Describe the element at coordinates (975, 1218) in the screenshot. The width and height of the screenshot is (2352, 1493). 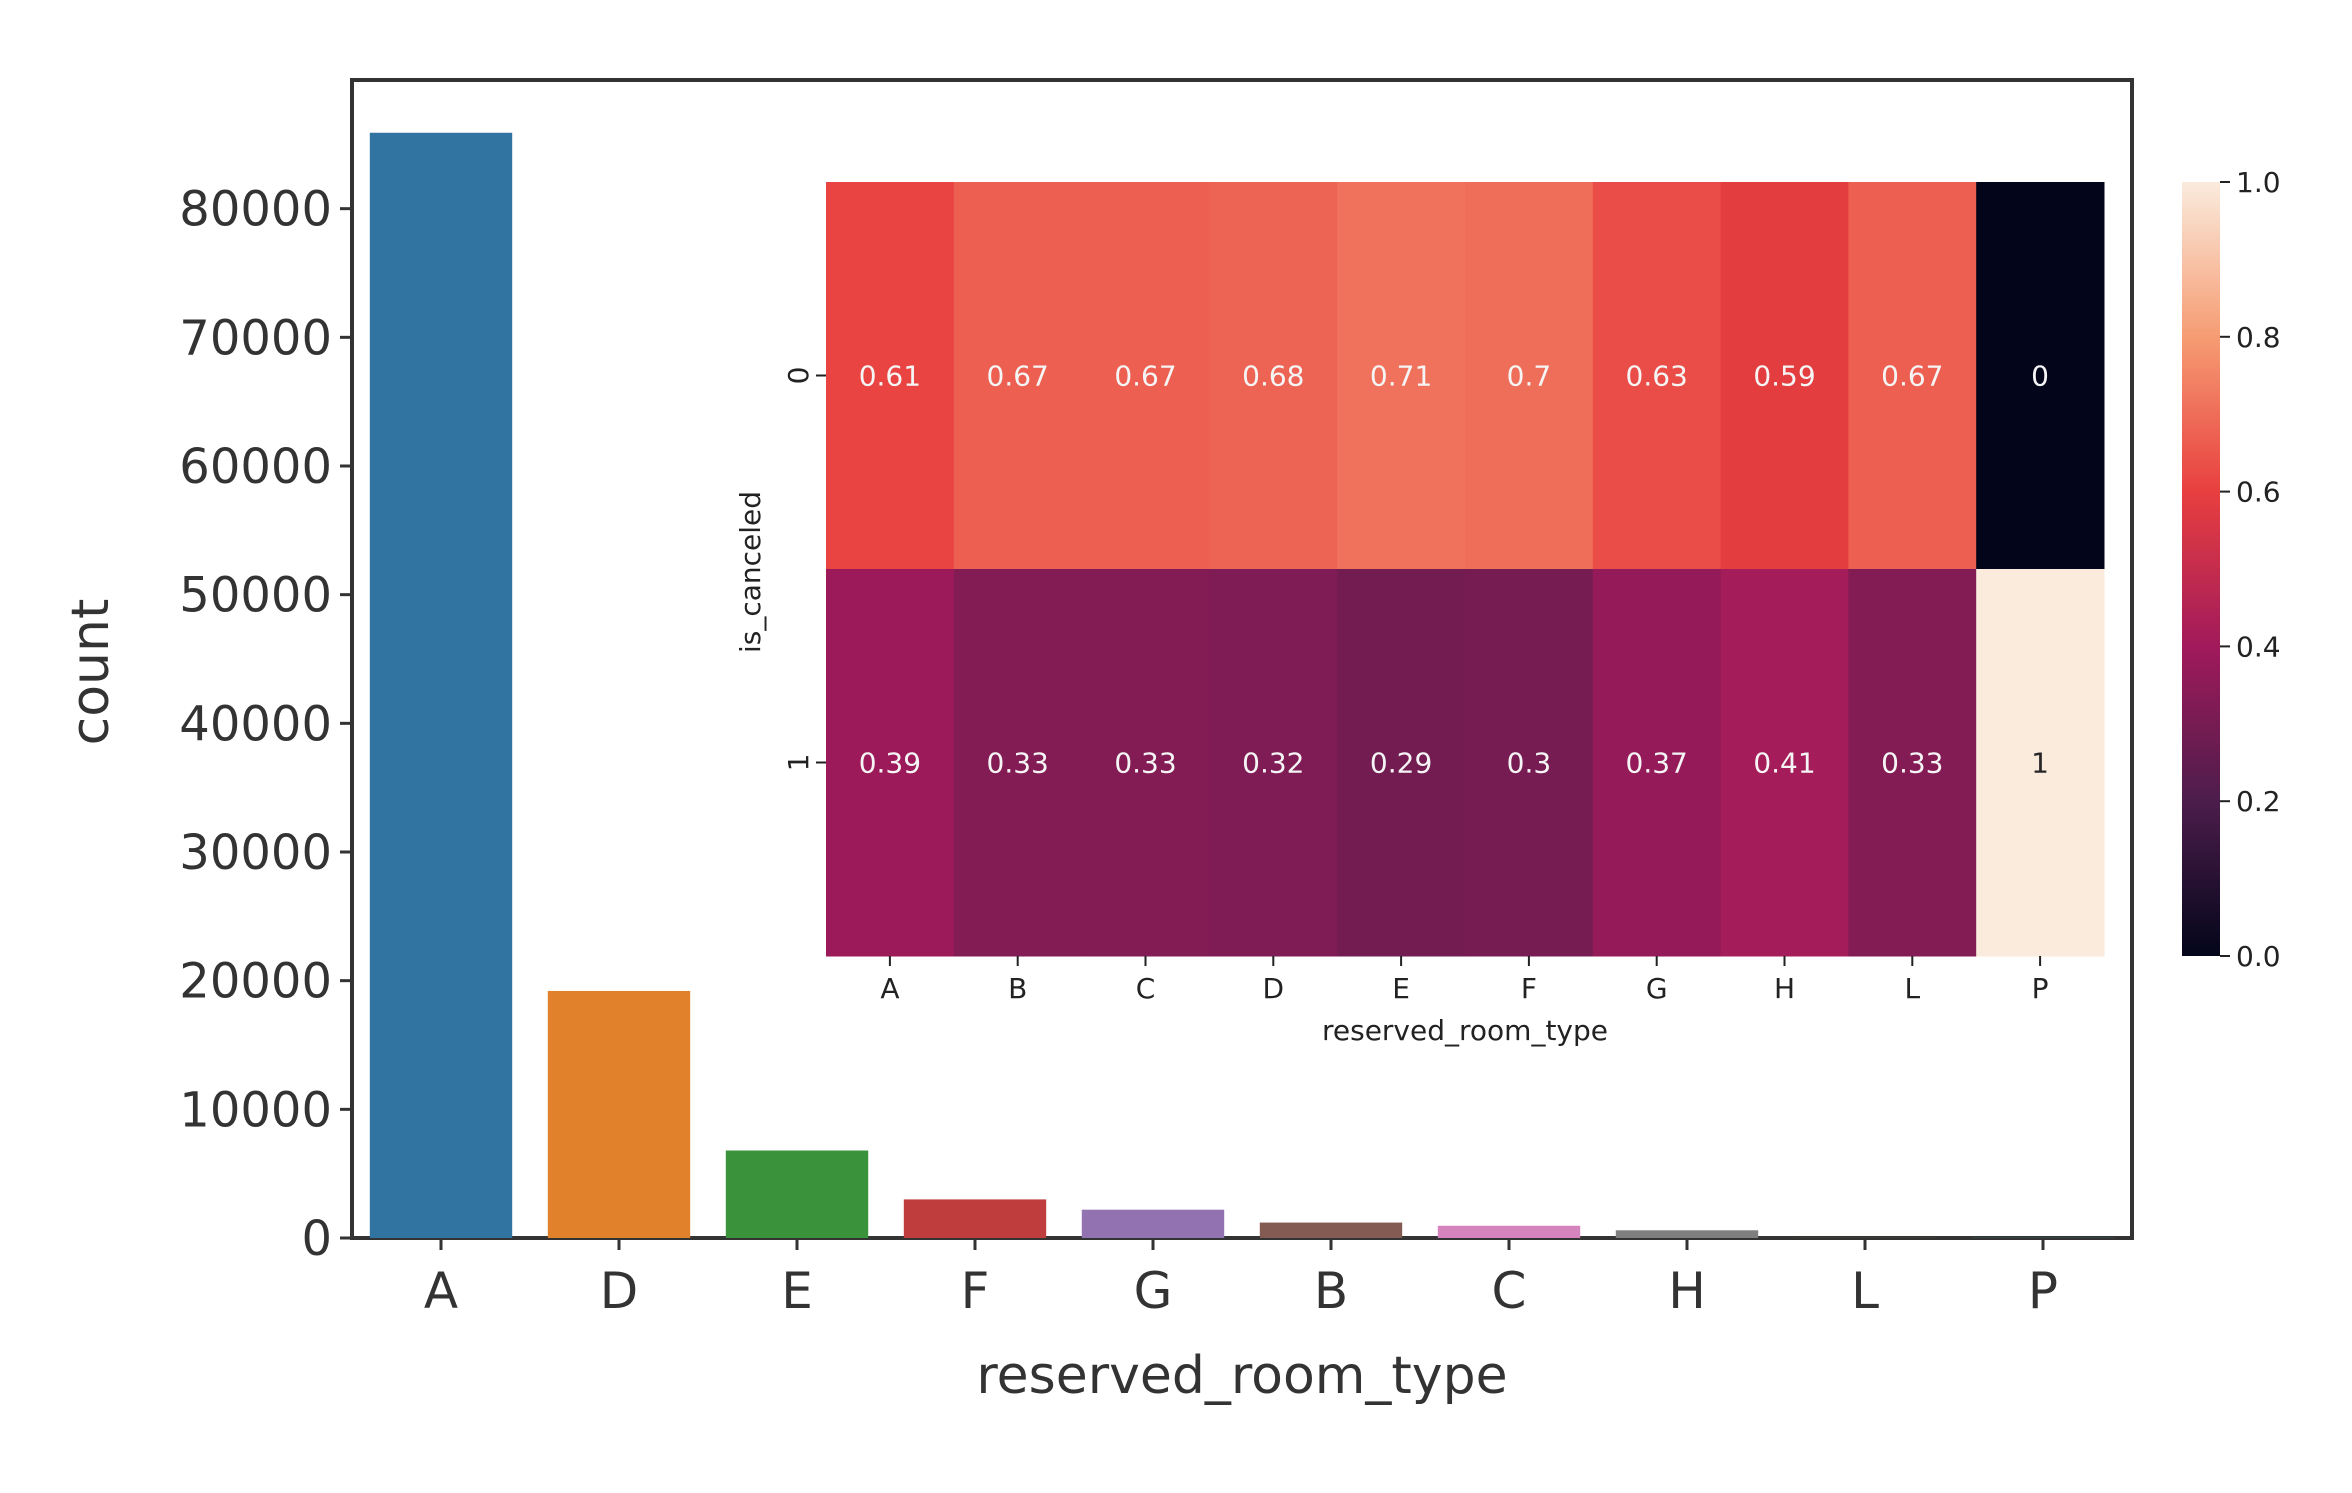
I see `bar-F` at that location.